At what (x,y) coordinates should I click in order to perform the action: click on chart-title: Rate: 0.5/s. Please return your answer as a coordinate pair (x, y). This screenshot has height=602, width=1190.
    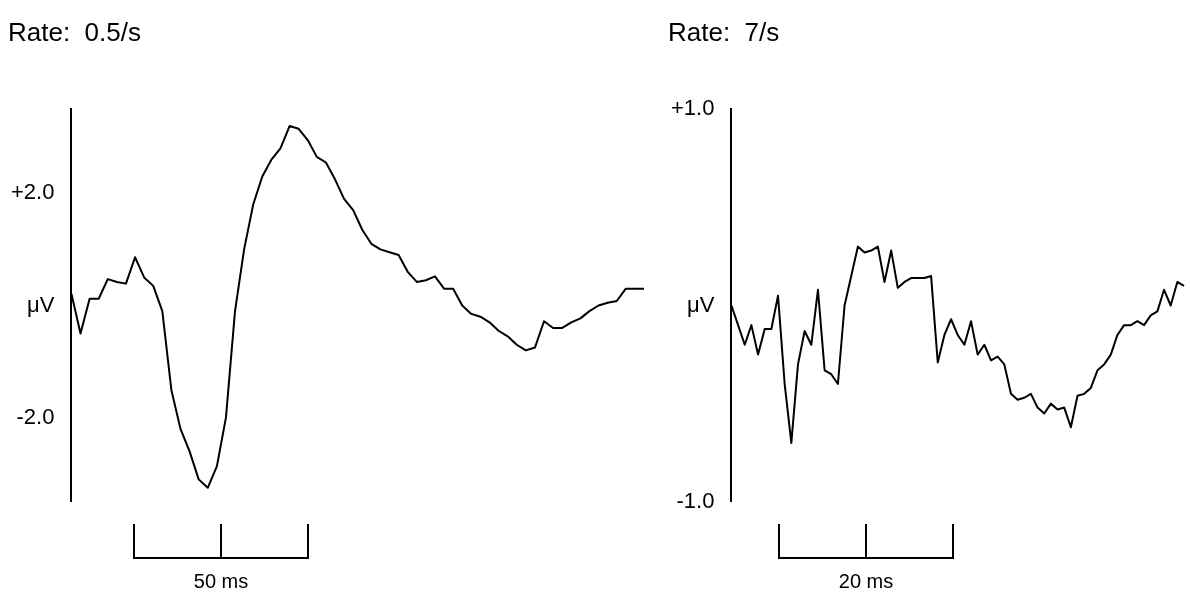
    Looking at the image, I should click on (74, 31).